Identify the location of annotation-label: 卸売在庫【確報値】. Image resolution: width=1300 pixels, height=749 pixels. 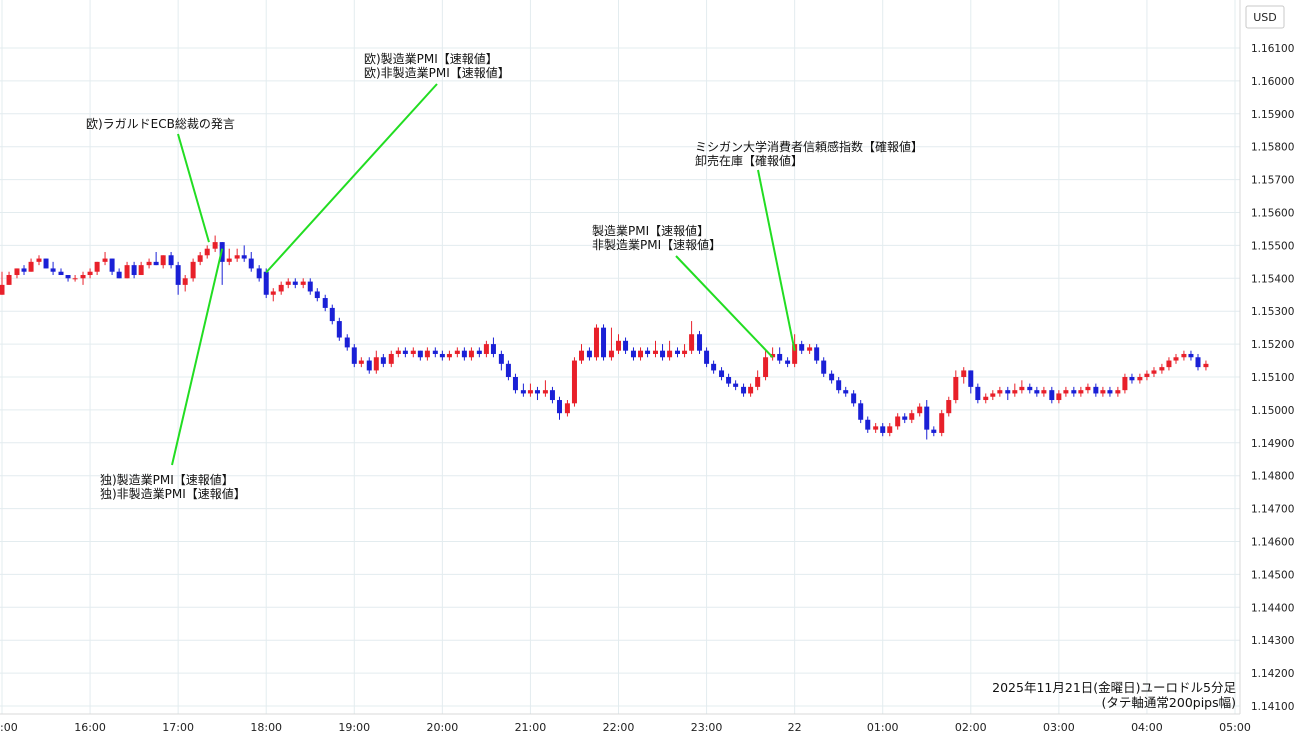
(749, 160).